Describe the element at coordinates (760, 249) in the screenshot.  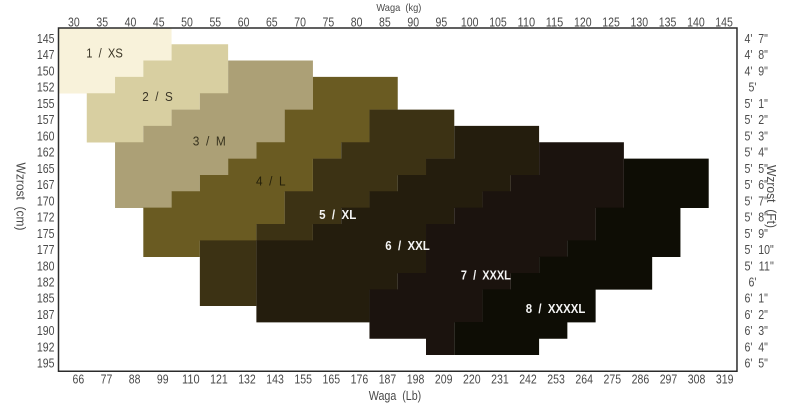
I see `svg-text: 5' 10"` at that location.